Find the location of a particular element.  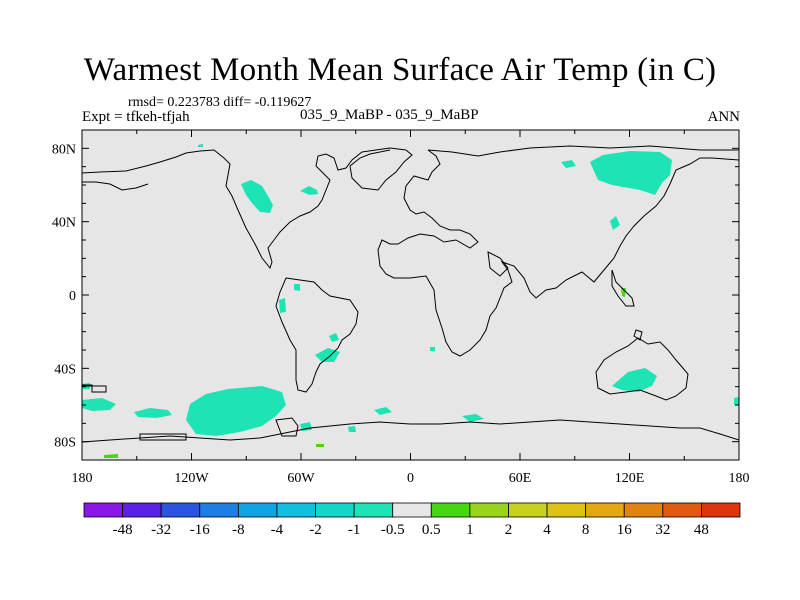

coastline-tasmania is located at coordinates (638, 335).